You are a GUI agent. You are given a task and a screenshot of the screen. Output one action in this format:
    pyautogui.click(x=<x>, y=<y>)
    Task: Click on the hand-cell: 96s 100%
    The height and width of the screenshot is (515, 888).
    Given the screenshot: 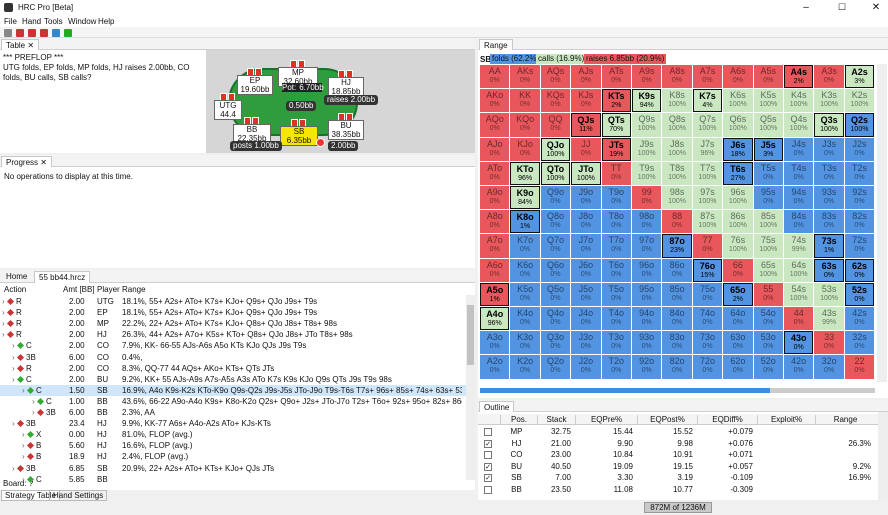 What is the action you would take?
    pyautogui.click(x=738, y=198)
    